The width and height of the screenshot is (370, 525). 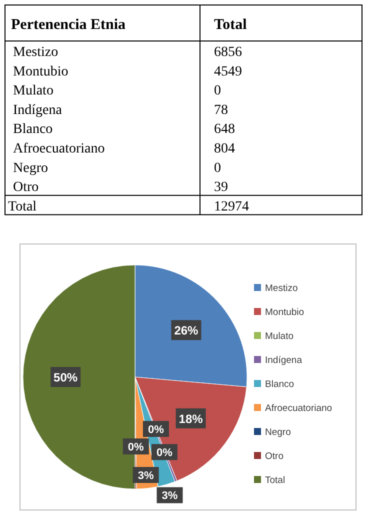 I want to click on legend-label: Afroecuatoriano, so click(x=298, y=408).